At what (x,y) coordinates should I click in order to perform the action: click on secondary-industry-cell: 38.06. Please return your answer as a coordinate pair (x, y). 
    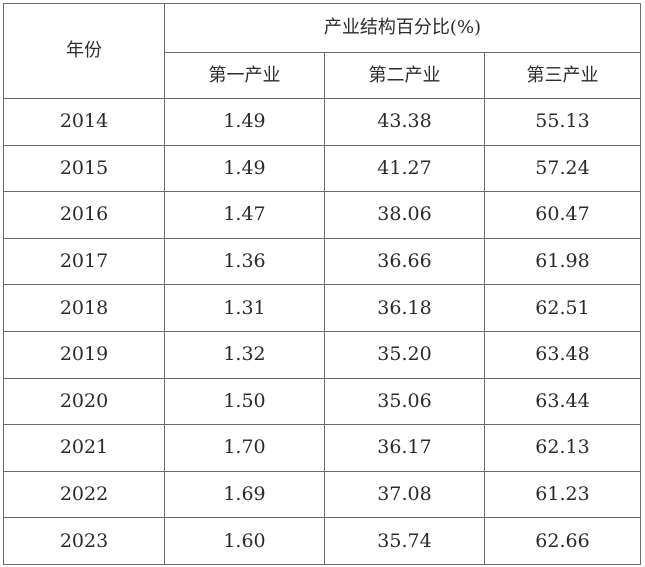
    Looking at the image, I should click on (404, 215).